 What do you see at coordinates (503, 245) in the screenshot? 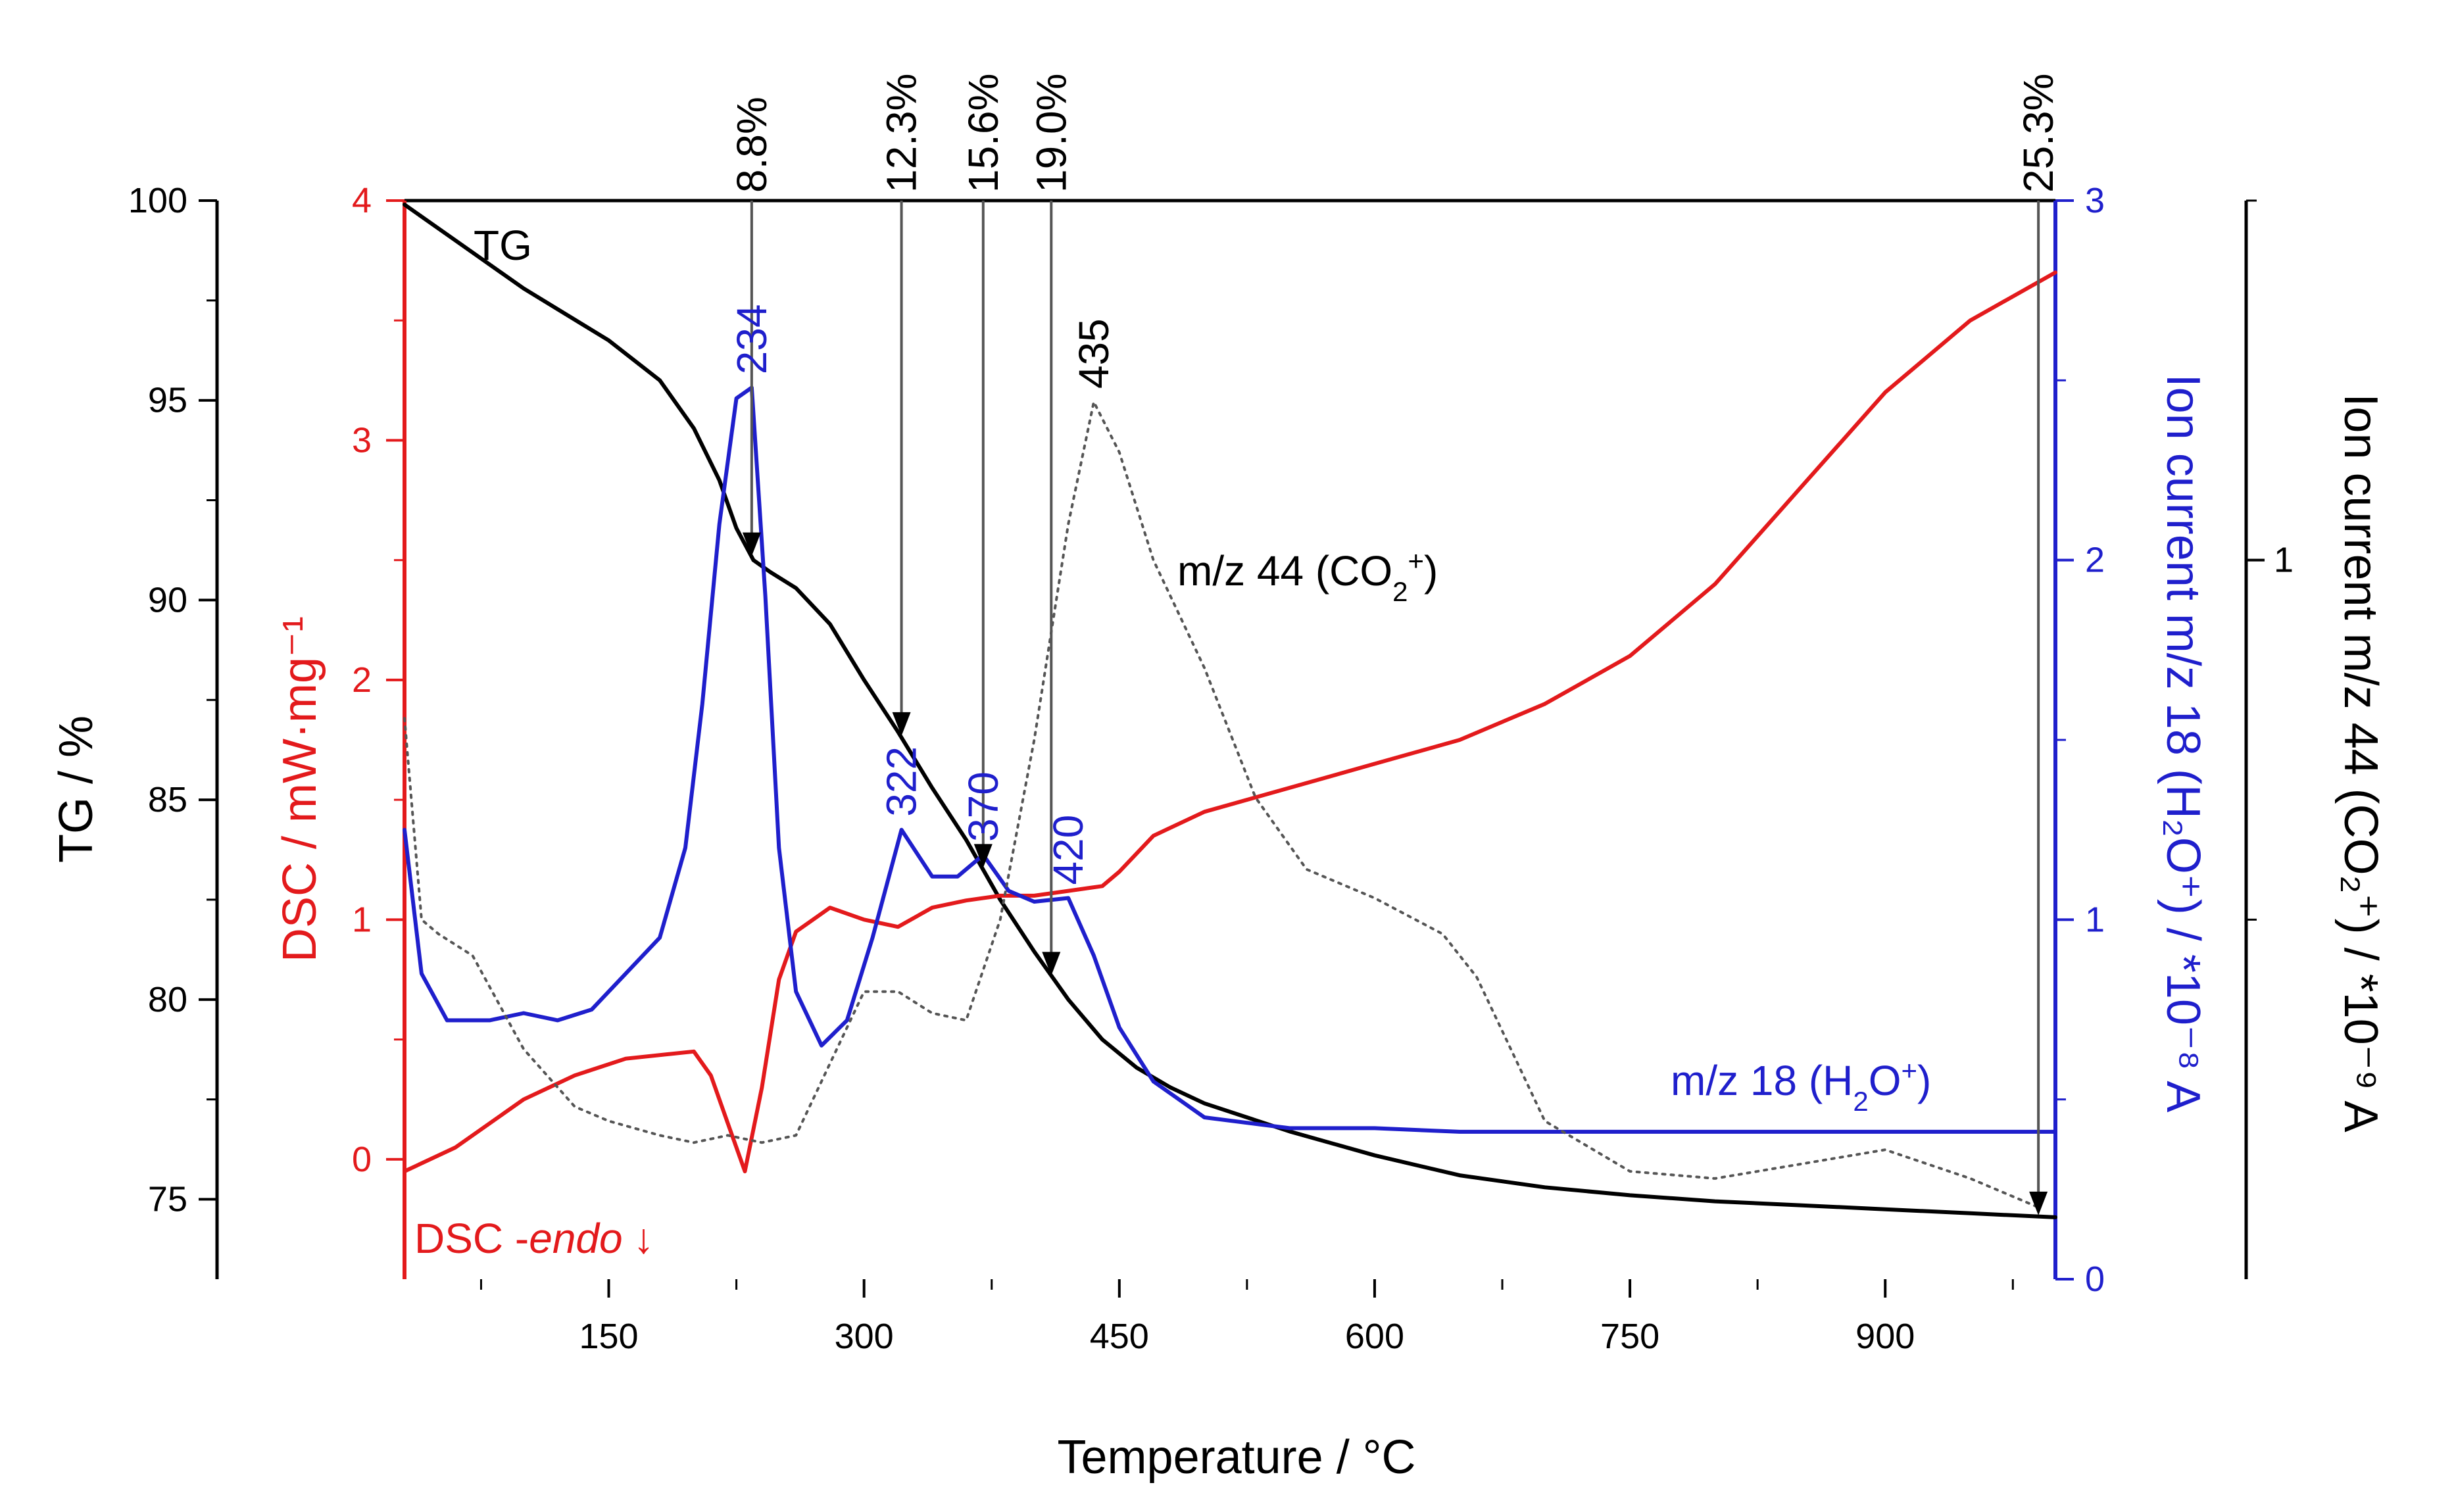
I see `tg-series-label: TG` at bounding box center [503, 245].